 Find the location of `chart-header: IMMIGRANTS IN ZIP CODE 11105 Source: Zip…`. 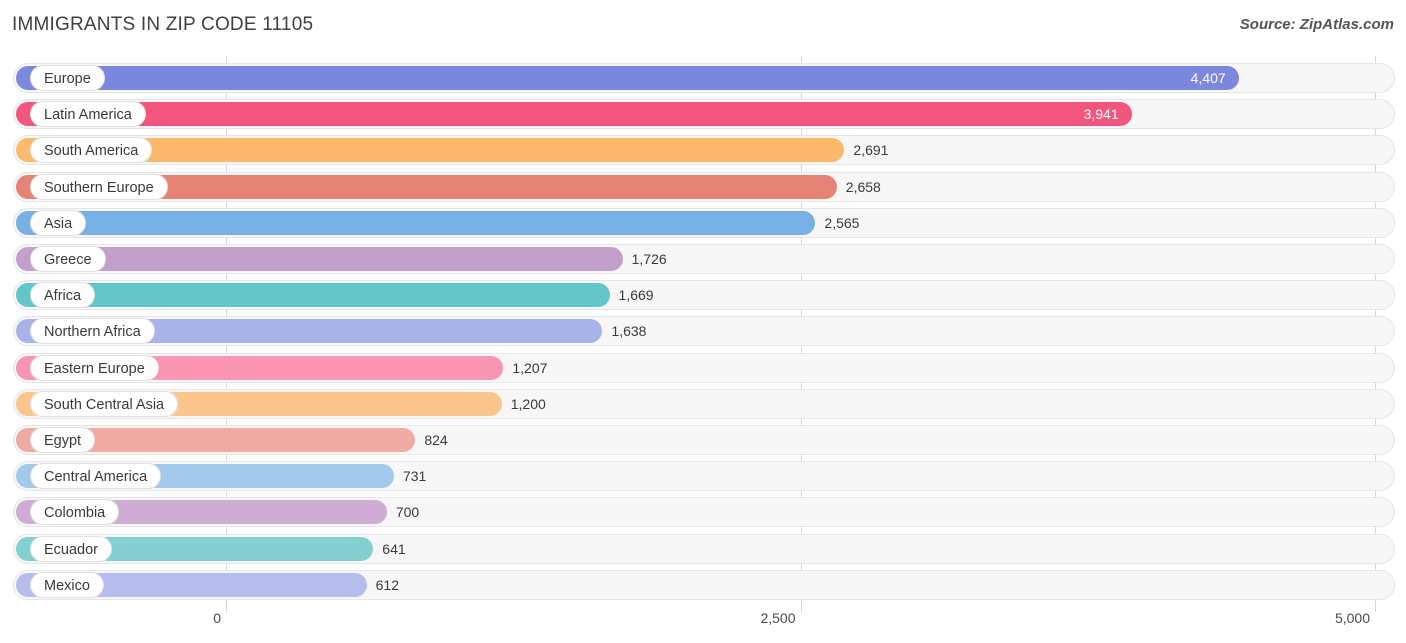

chart-header: IMMIGRANTS IN ZIP CODE 11105 Source: Zip… is located at coordinates (703, 28).